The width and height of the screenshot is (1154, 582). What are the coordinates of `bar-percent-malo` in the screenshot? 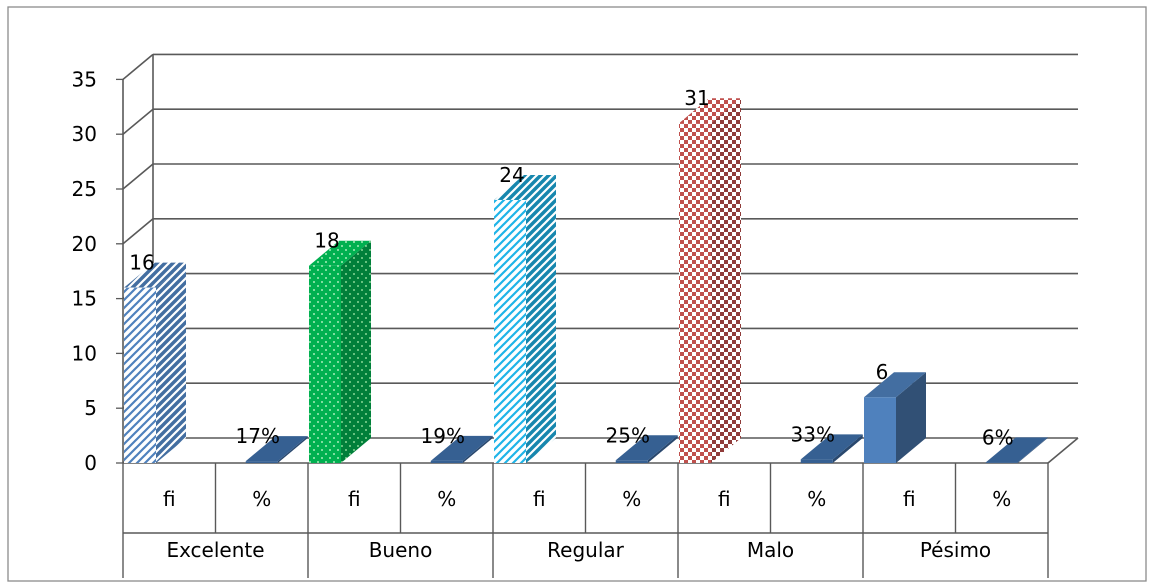 It's located at (831, 448).